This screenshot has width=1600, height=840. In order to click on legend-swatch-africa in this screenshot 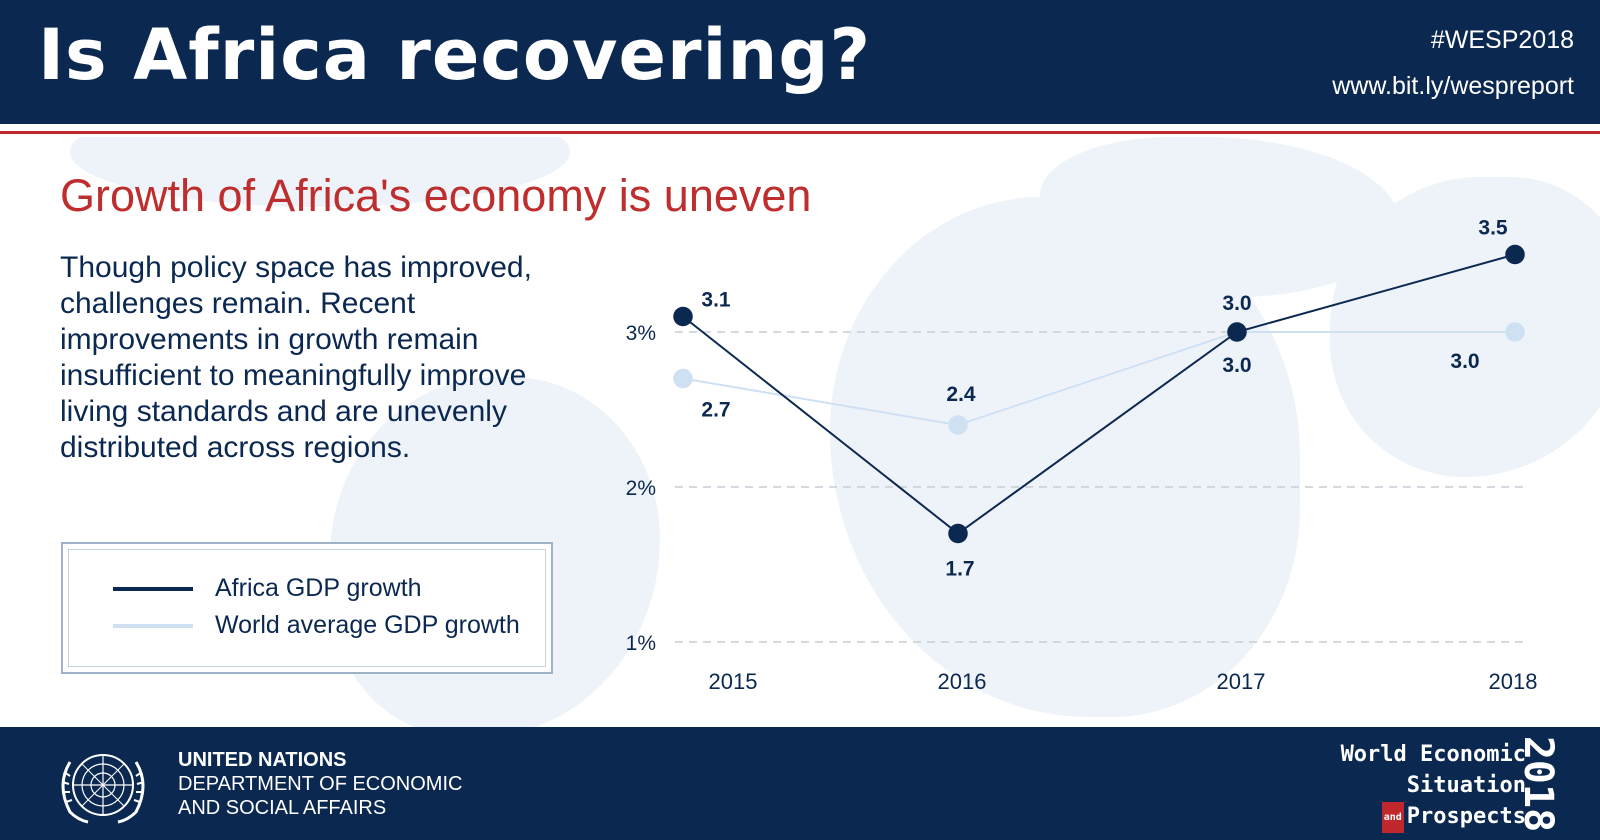, I will do `click(153, 589)`.